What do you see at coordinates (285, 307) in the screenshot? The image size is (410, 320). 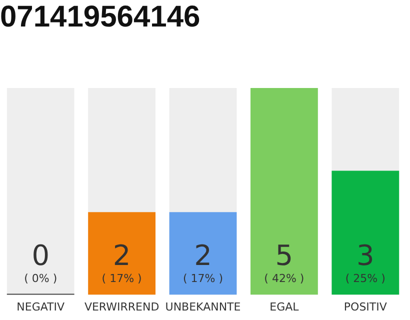 I see `x-tick-label: EGAL` at bounding box center [285, 307].